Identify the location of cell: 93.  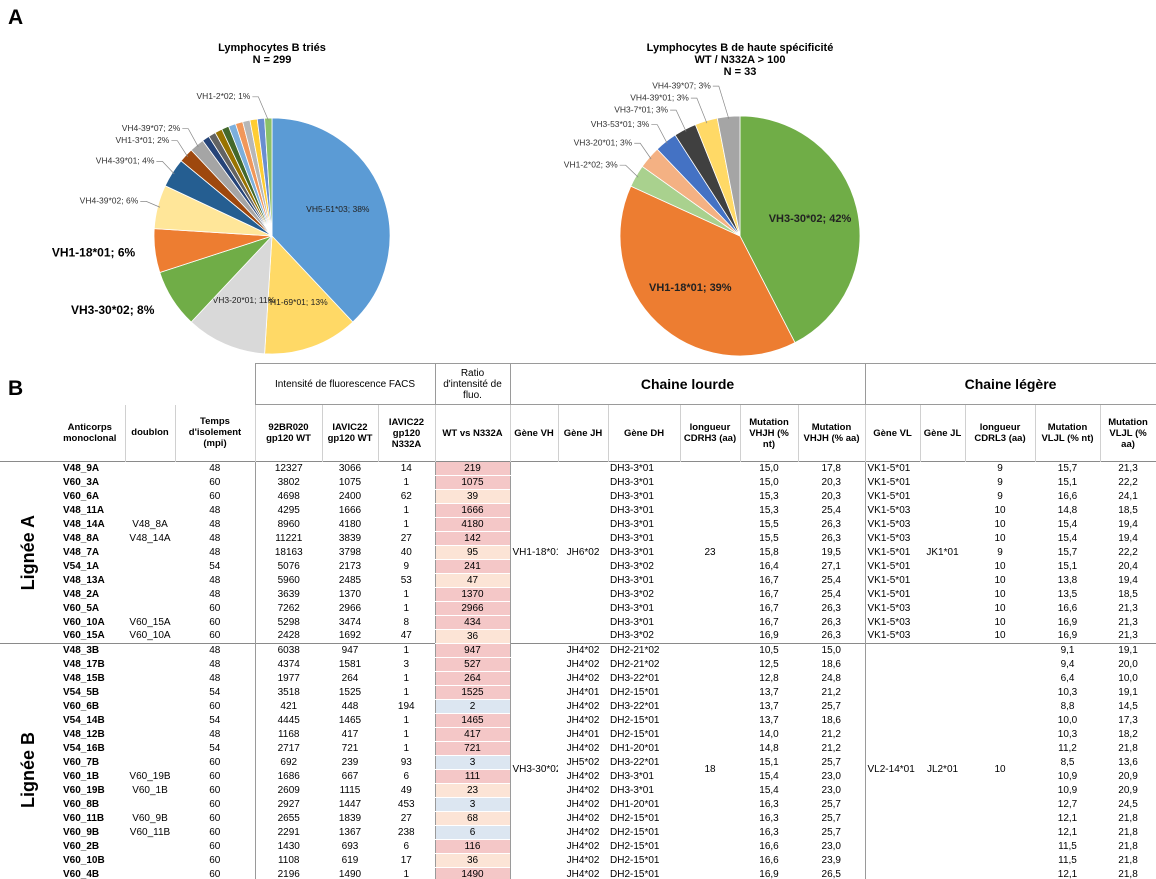
(406, 762).